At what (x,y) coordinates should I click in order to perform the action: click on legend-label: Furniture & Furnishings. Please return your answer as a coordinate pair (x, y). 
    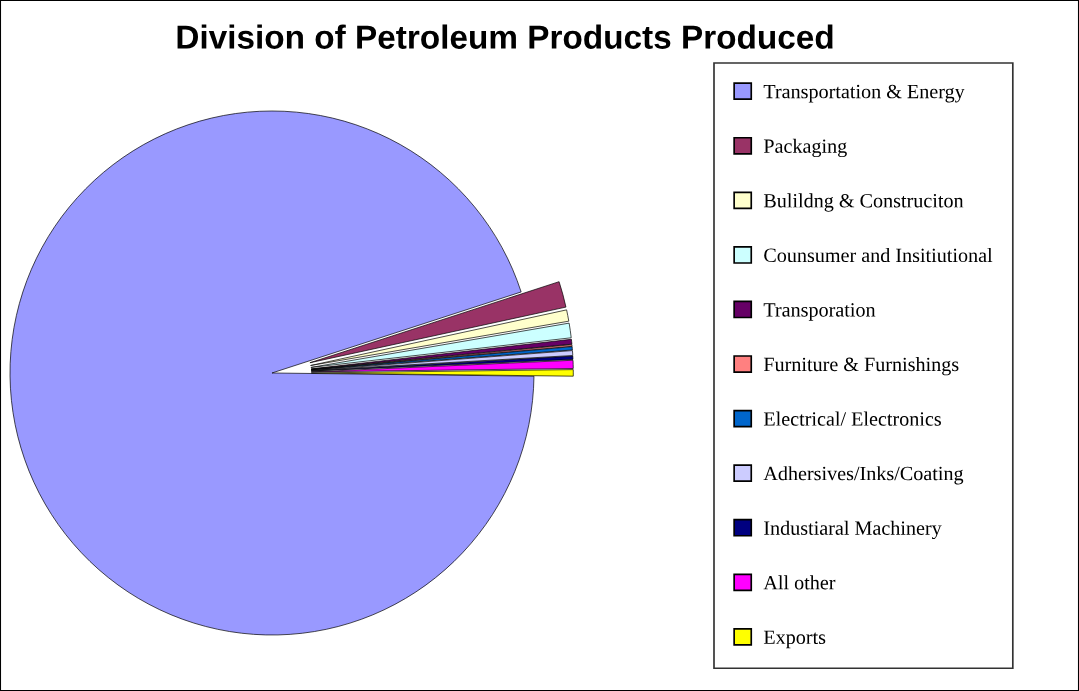
    Looking at the image, I should click on (861, 366).